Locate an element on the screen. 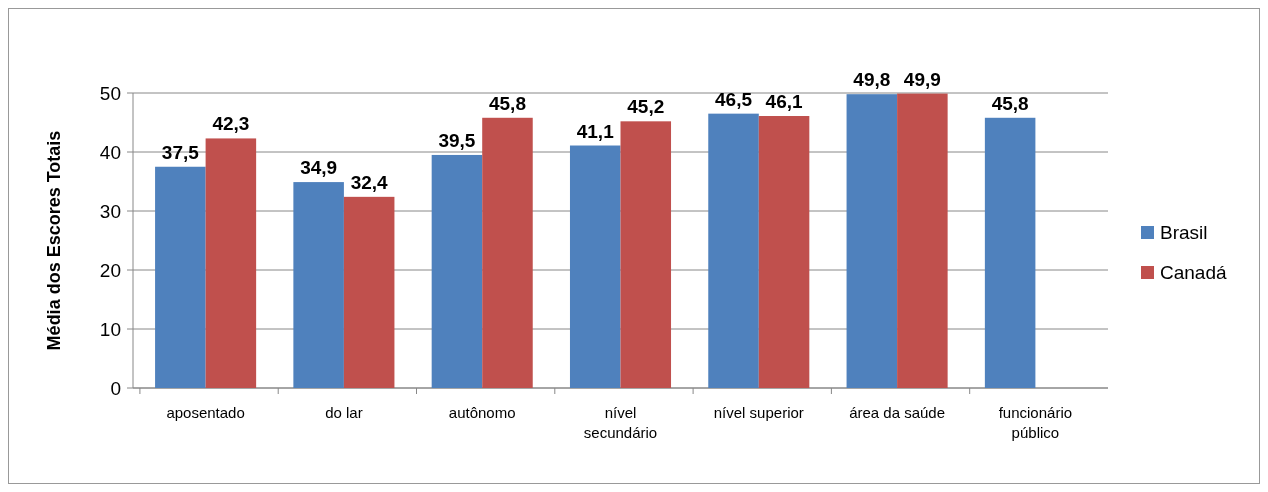 Image resolution: width=1268 pixels, height=492 pixels. x-tick-label: nível secundário is located at coordinates (620, 422).